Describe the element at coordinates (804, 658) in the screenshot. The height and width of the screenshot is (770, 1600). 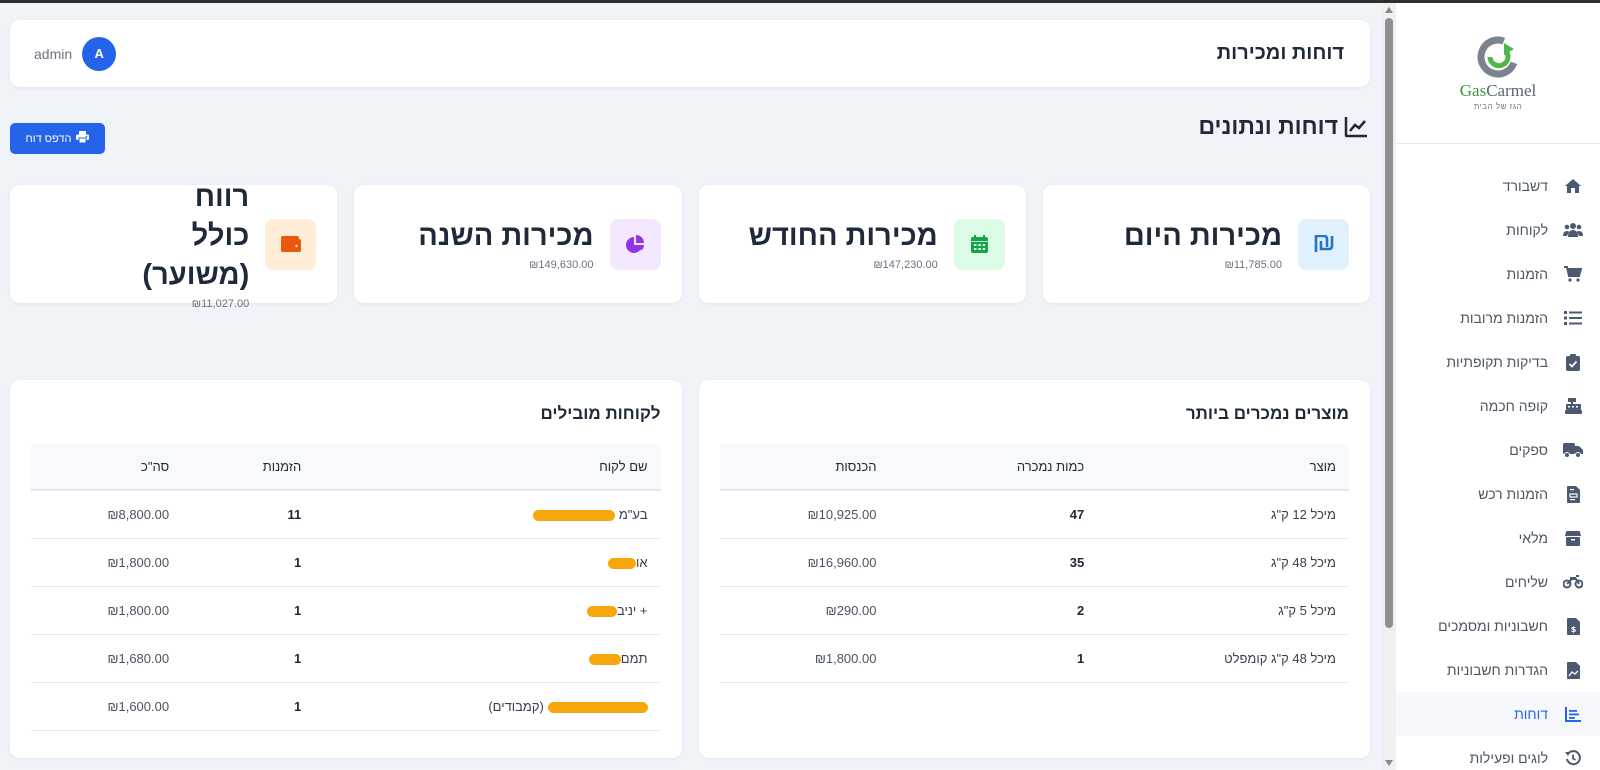
I see `revenue: ₪1,800.00` at that location.